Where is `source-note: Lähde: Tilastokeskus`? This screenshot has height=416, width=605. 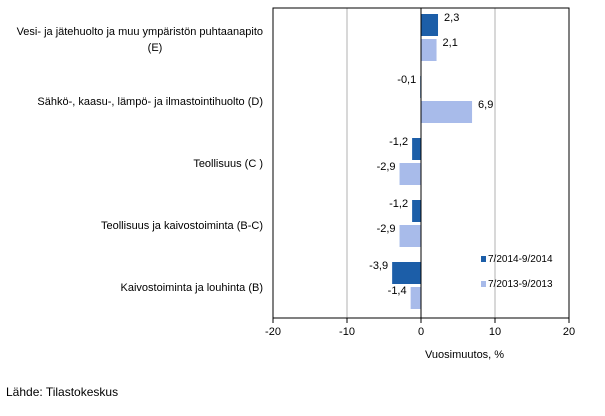 source-note: Lähde: Tilastokeskus is located at coordinates (62, 392).